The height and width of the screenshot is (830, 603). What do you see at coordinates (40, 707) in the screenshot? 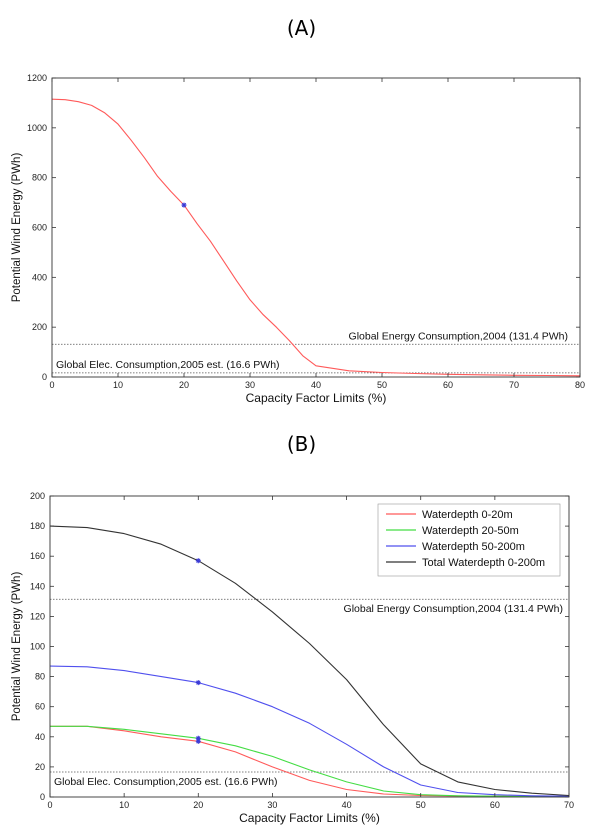
I see `y-tick-label: 60` at bounding box center [40, 707].